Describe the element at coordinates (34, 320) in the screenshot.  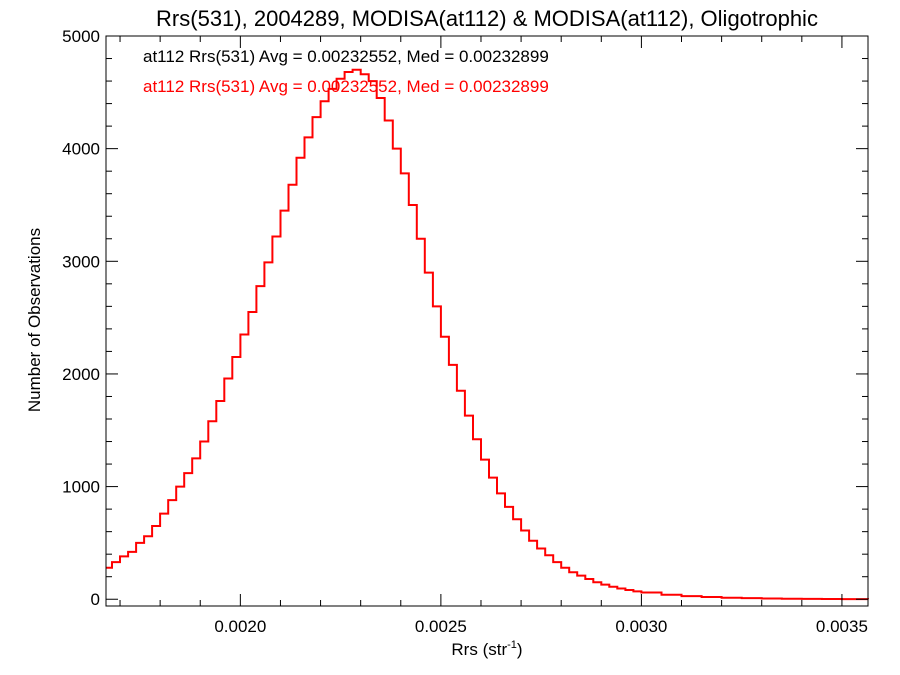
I see `y-axis-label: Number of Observations` at that location.